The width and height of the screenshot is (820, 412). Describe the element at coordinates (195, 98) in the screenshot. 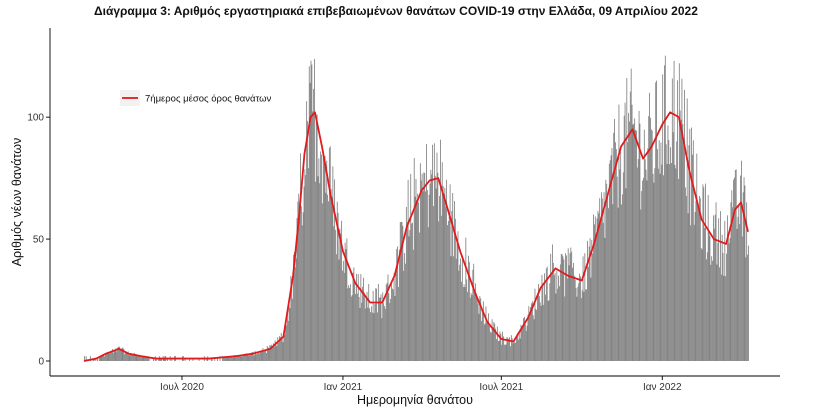

I see `legend: 7ήμερος μέσος όρος θανάτων` at that location.